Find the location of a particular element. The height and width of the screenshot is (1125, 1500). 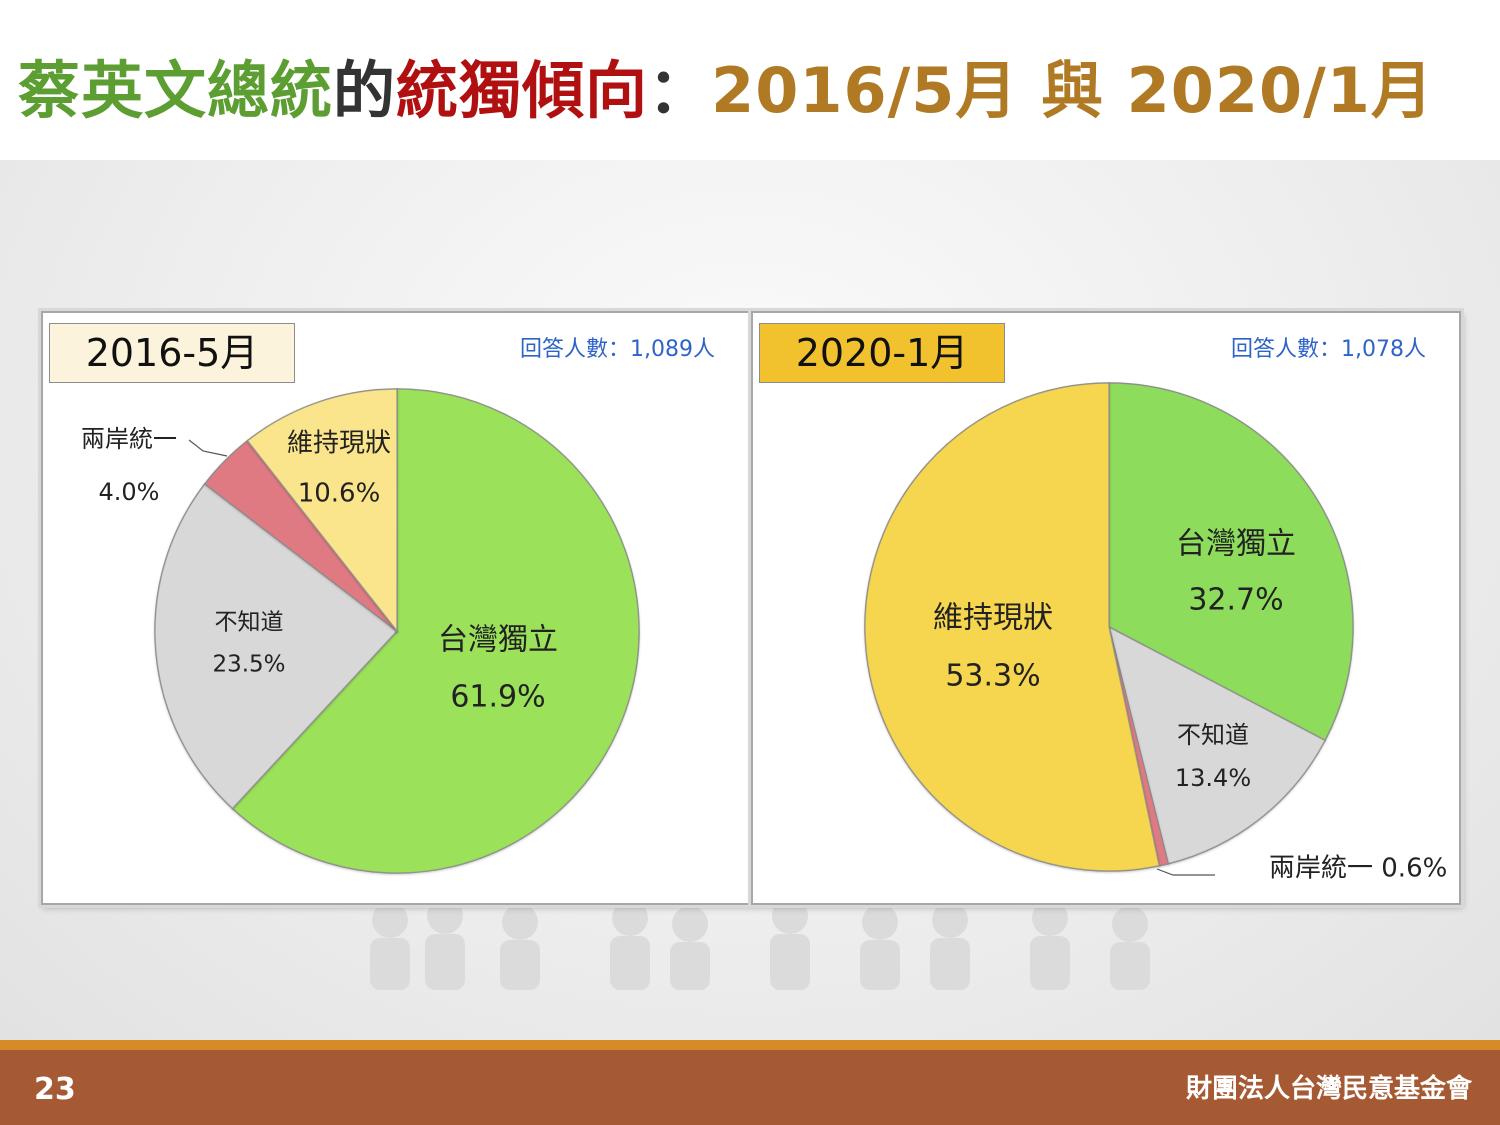

slice-value-label-1-3: 53.3% is located at coordinates (992, 676).